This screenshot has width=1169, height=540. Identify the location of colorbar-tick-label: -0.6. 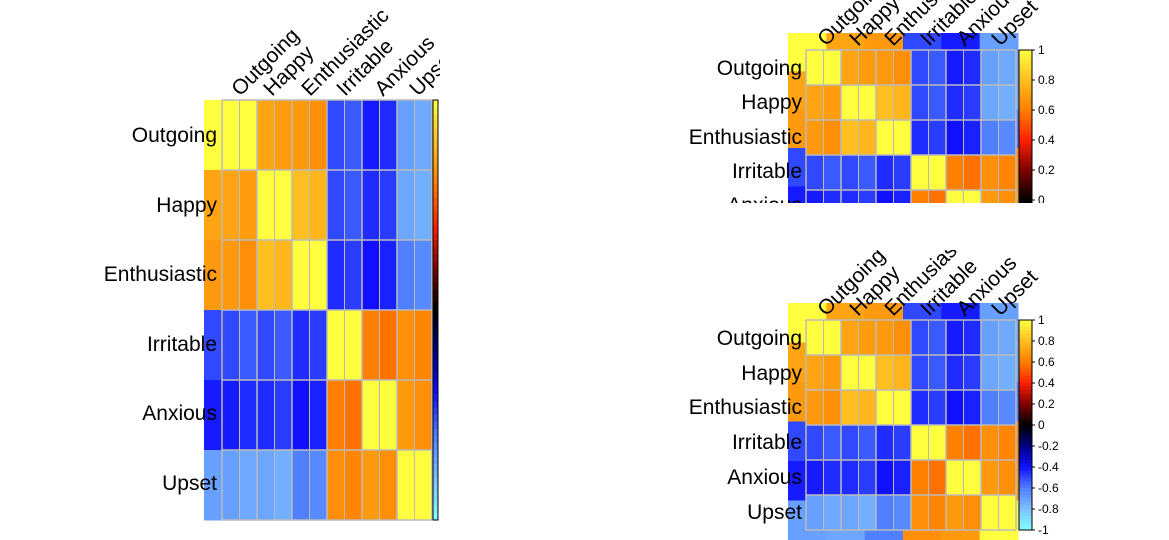
(1048, 488).